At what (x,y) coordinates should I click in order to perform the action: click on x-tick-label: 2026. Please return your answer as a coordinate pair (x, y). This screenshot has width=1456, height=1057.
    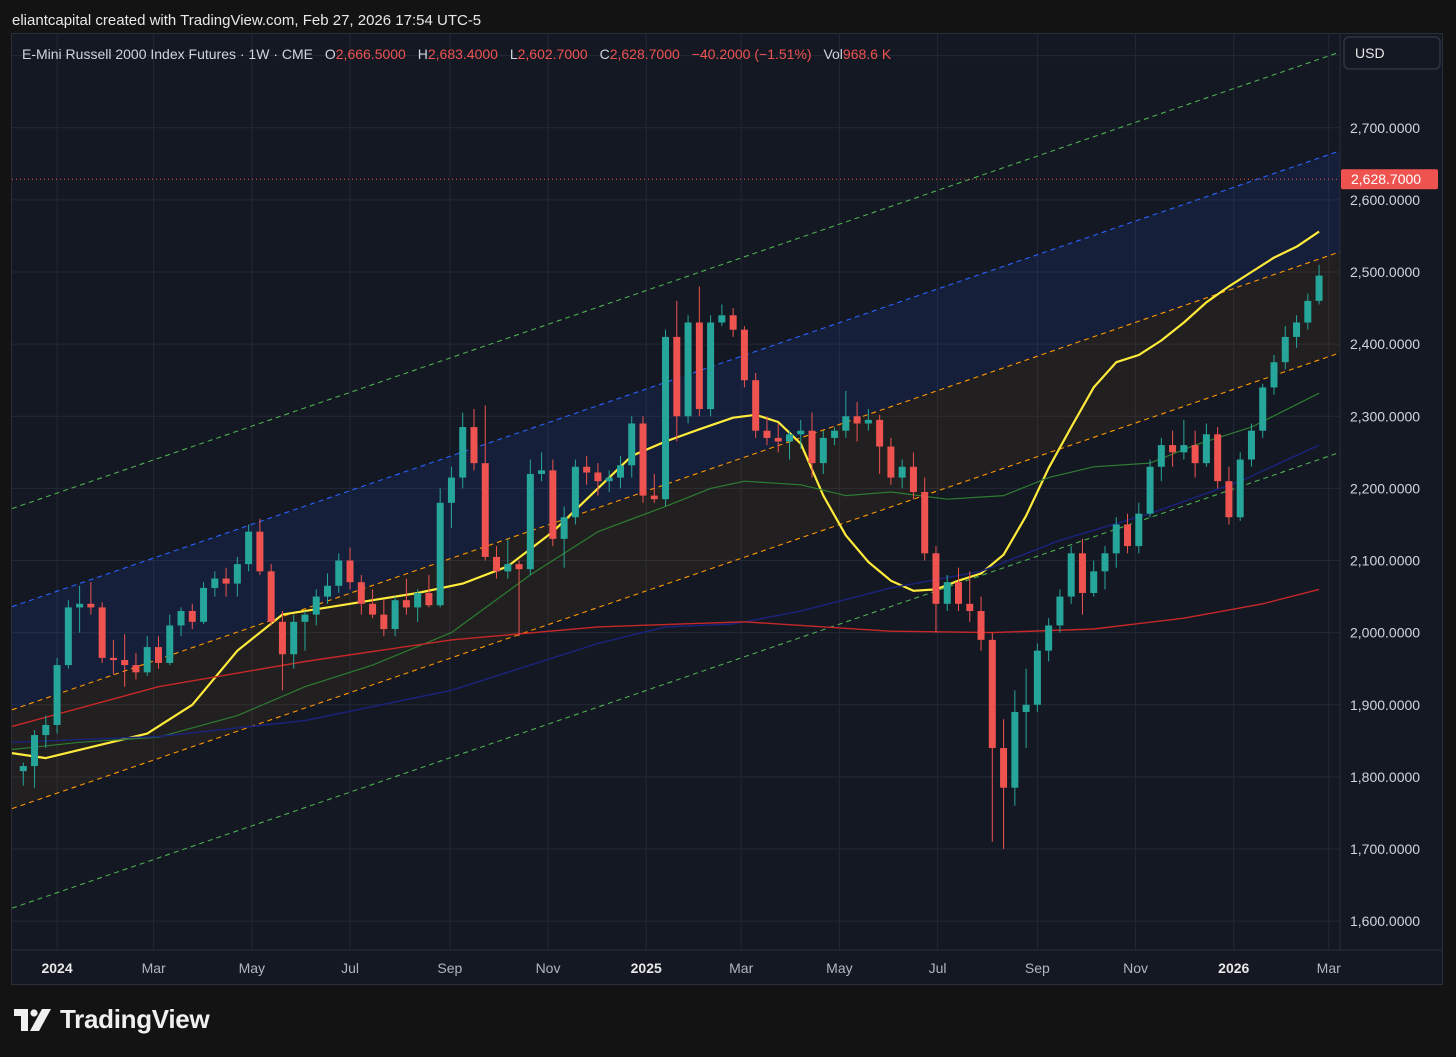
    Looking at the image, I should click on (1233, 968).